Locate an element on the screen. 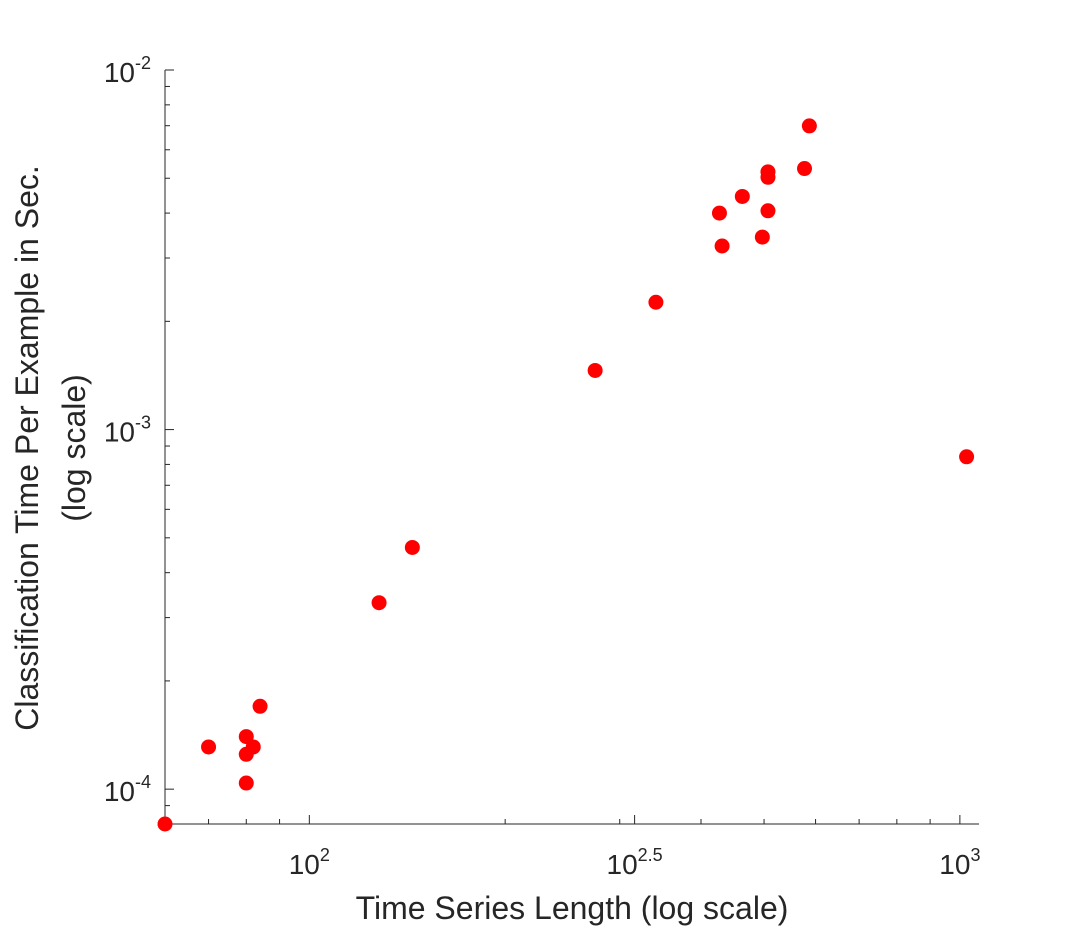  x-tick-label: 10³ is located at coordinates (959, 862).